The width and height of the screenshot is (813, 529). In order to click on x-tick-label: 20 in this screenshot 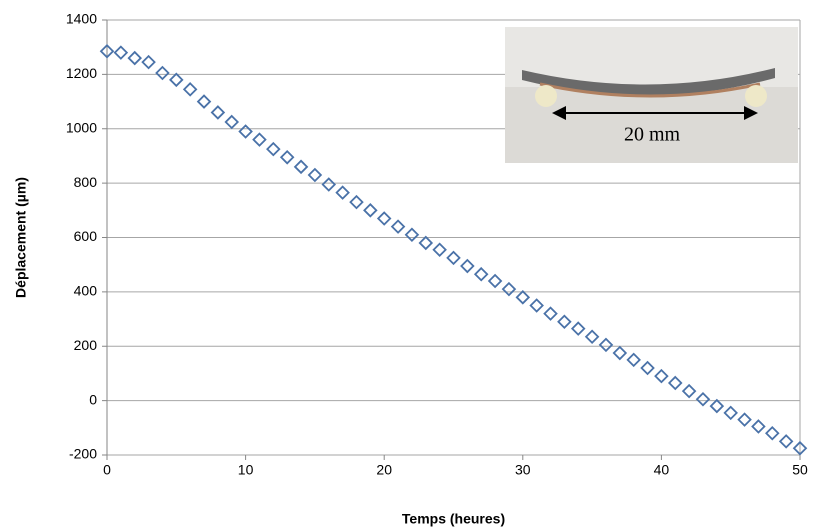, I will do `click(384, 470)`.